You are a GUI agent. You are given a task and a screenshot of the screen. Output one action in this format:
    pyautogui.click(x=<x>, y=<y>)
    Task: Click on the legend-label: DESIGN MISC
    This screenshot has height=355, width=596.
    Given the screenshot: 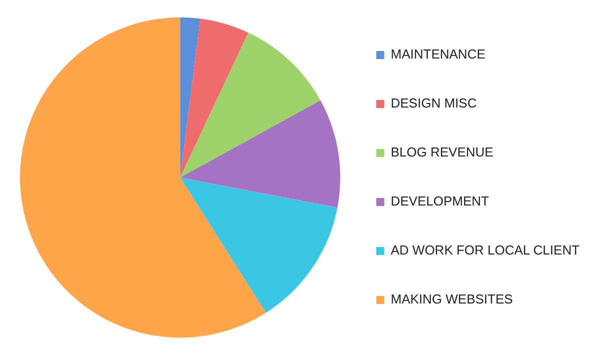 What is the action you would take?
    pyautogui.click(x=433, y=103)
    